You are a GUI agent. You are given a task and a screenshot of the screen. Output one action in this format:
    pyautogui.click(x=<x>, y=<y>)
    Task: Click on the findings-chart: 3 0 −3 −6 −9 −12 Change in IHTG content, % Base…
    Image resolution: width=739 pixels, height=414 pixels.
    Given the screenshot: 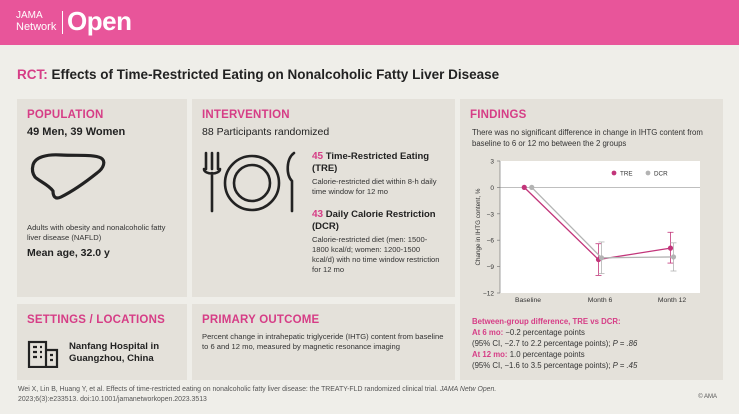 What is the action you would take?
    pyautogui.click(x=587, y=231)
    